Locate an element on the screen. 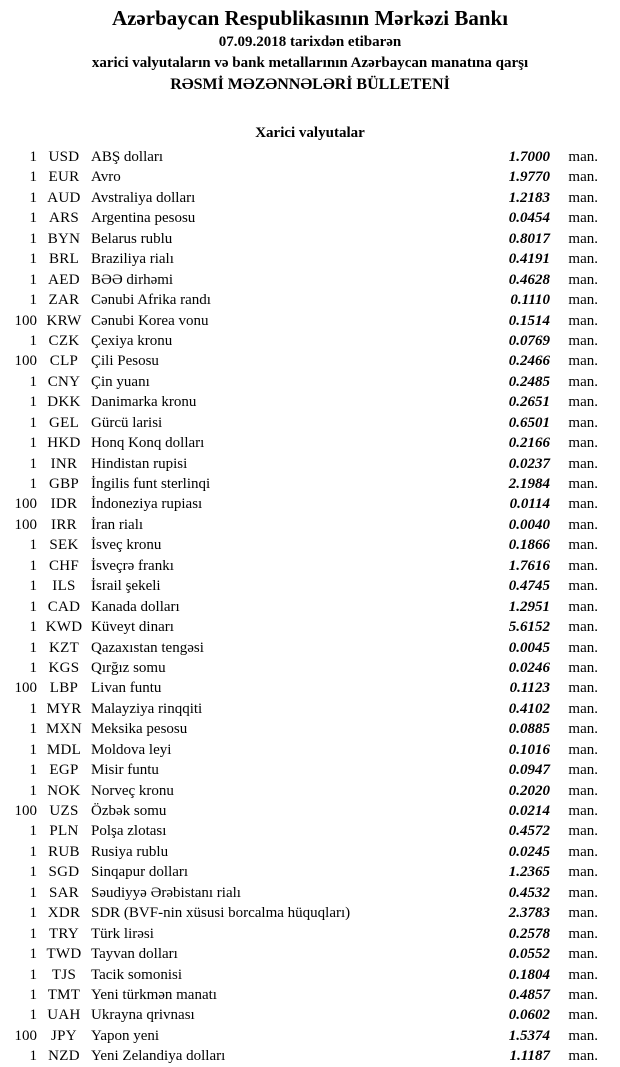 Image resolution: width=620 pixels, height=1067 pixels. currency-code-cell: KRW is located at coordinates (64, 320).